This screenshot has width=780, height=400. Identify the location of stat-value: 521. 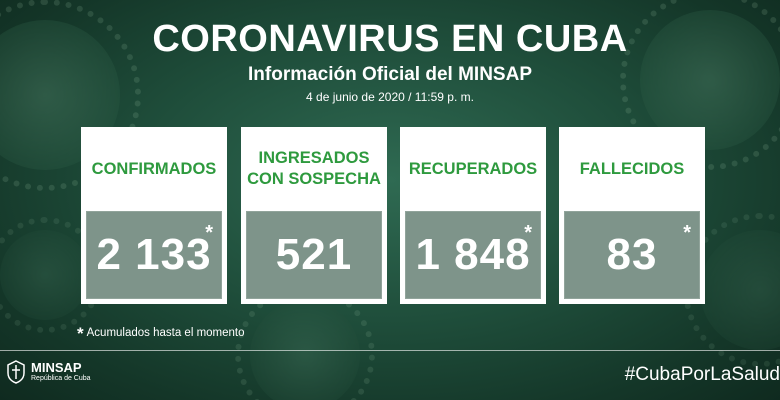
(314, 254).